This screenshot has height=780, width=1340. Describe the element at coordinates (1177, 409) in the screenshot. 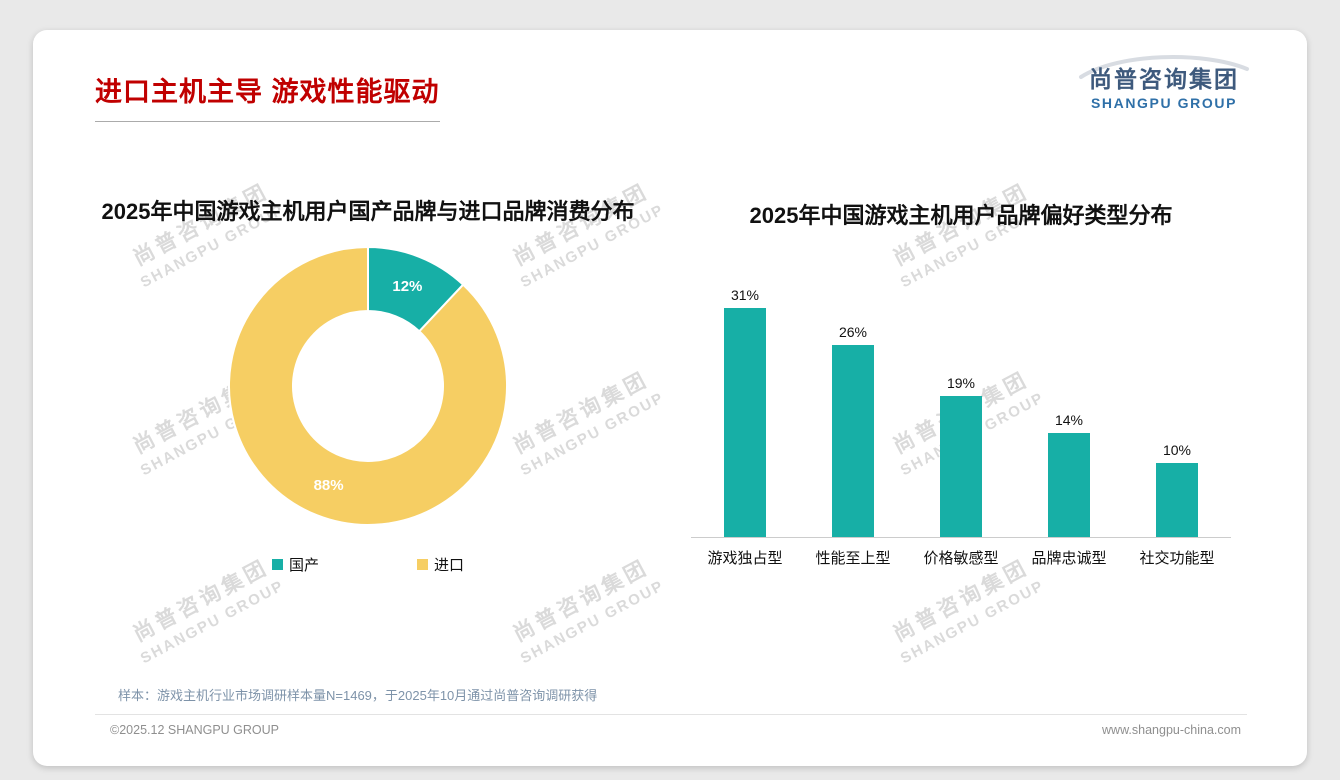

I see `bar-column: 10%` at that location.